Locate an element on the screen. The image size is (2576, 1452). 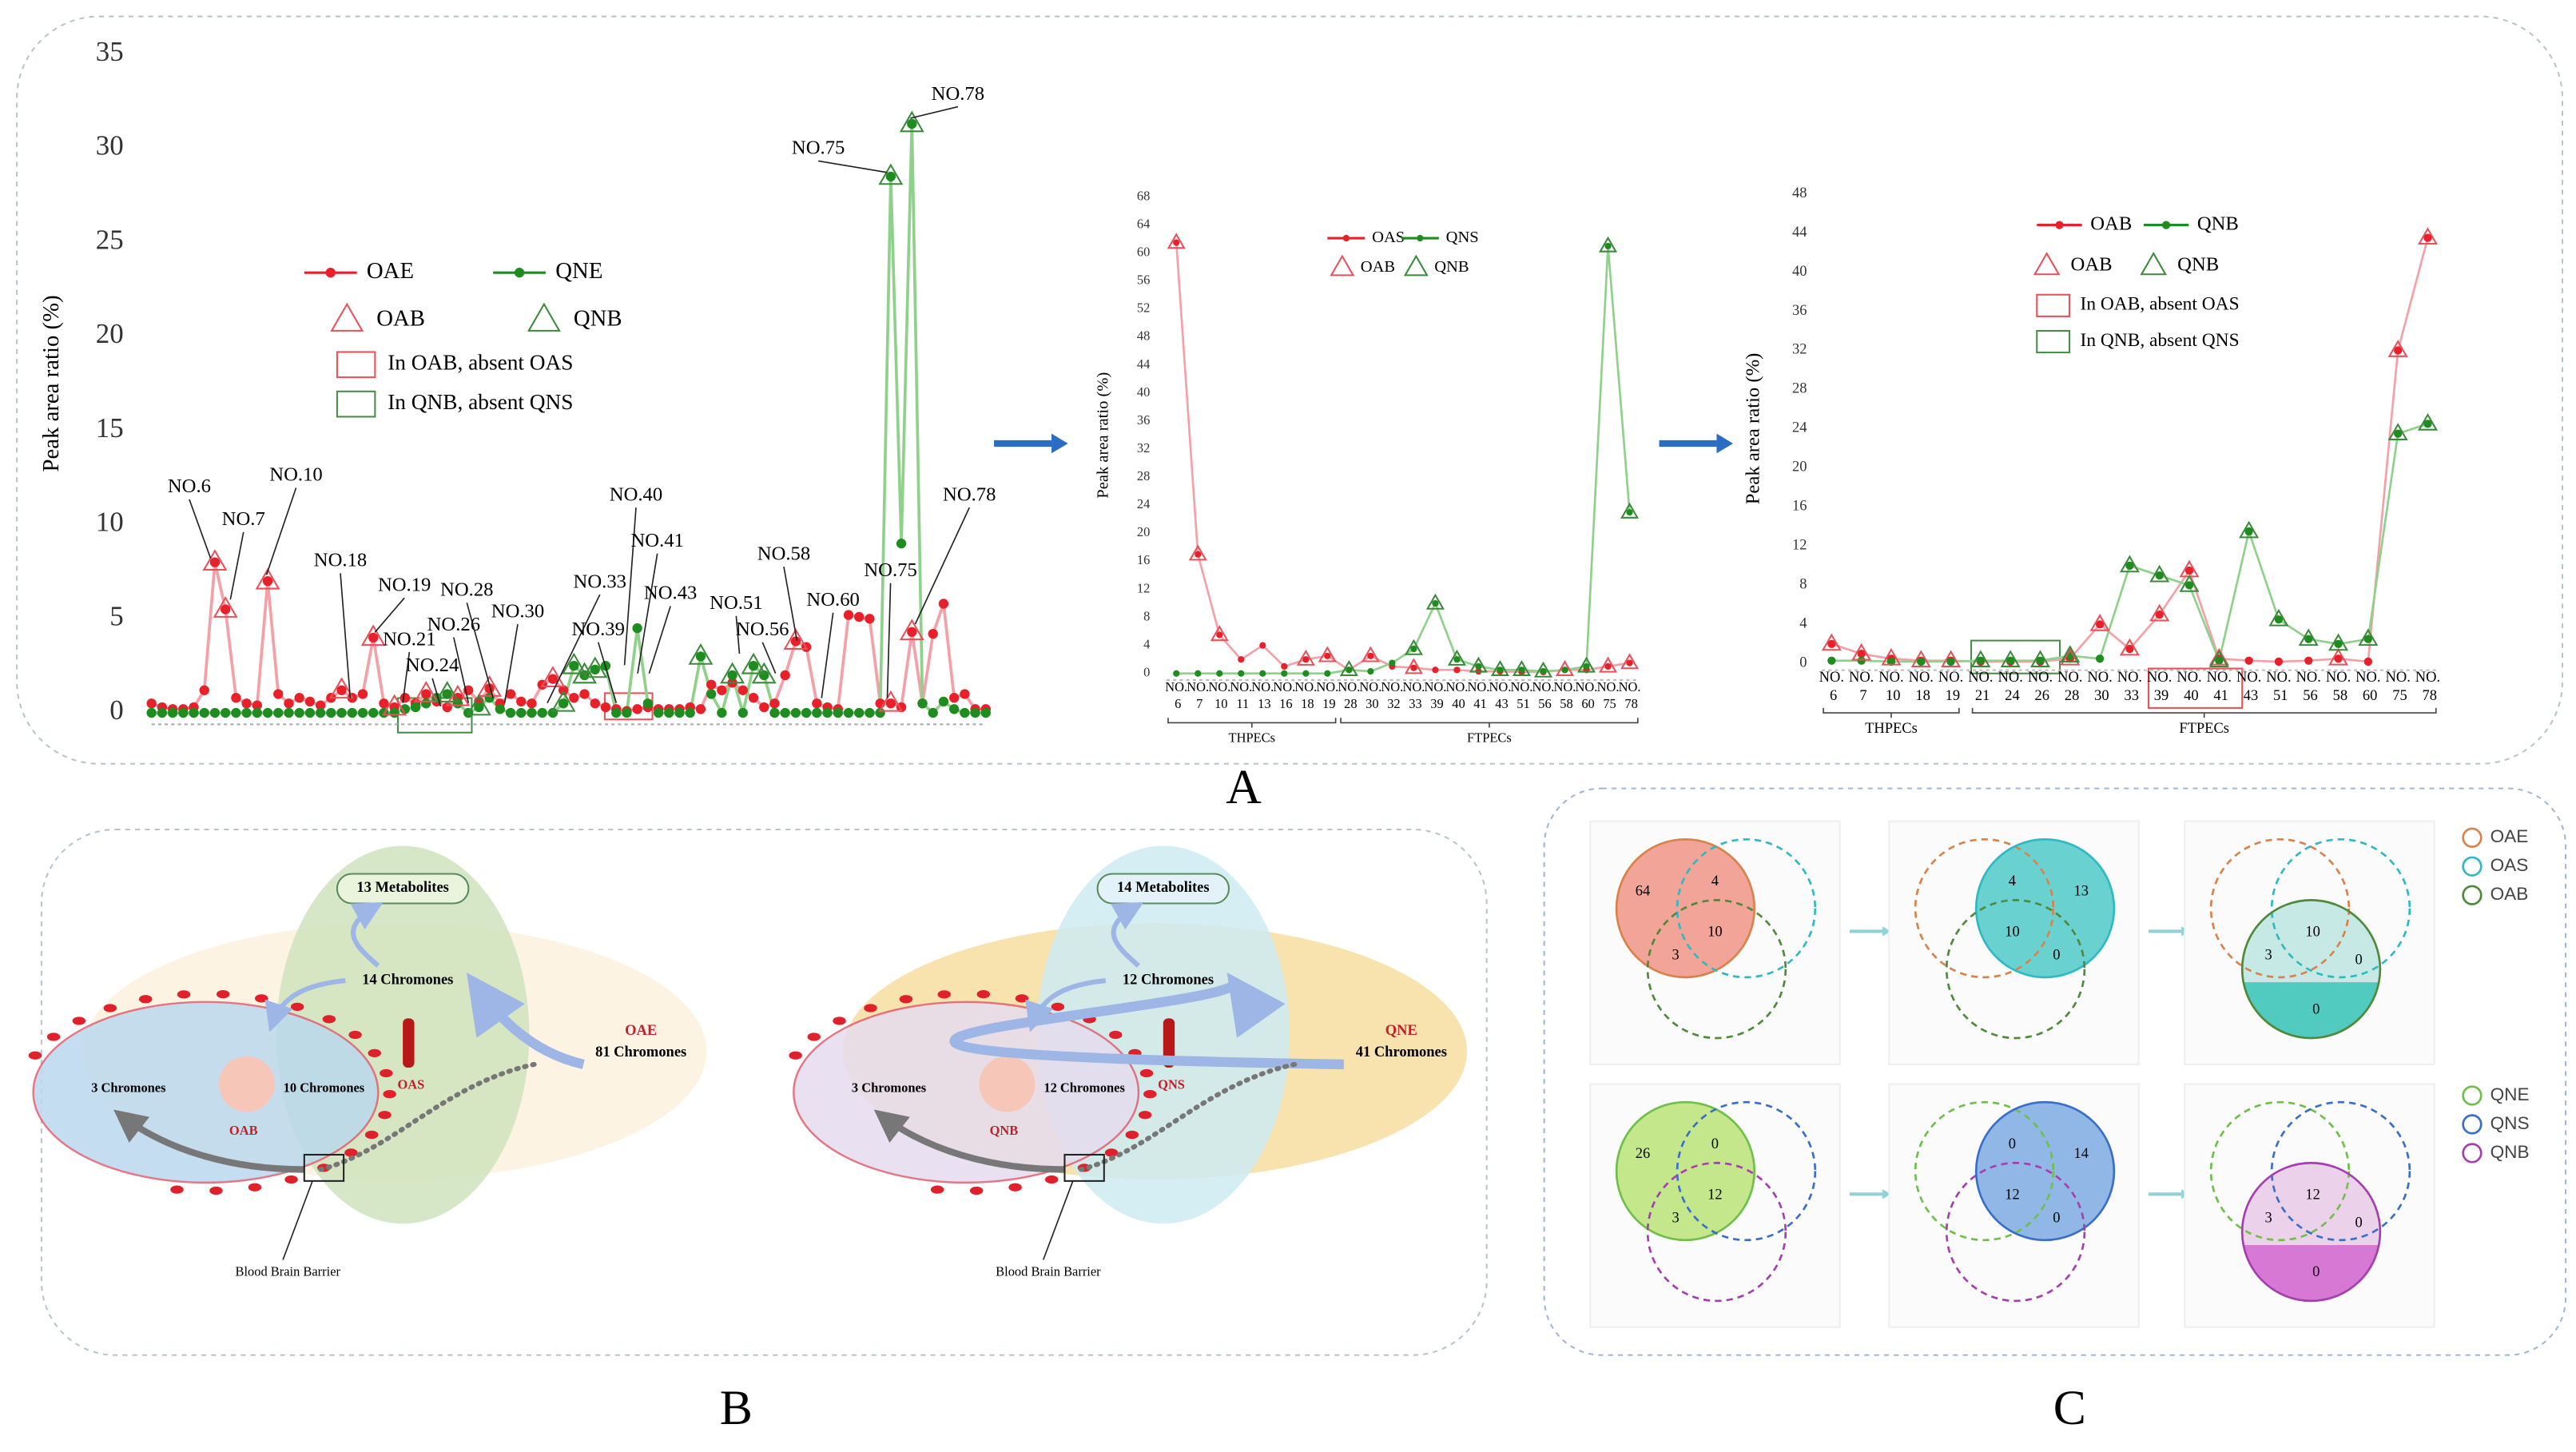
annotation: NO.78 is located at coordinates (969, 494).